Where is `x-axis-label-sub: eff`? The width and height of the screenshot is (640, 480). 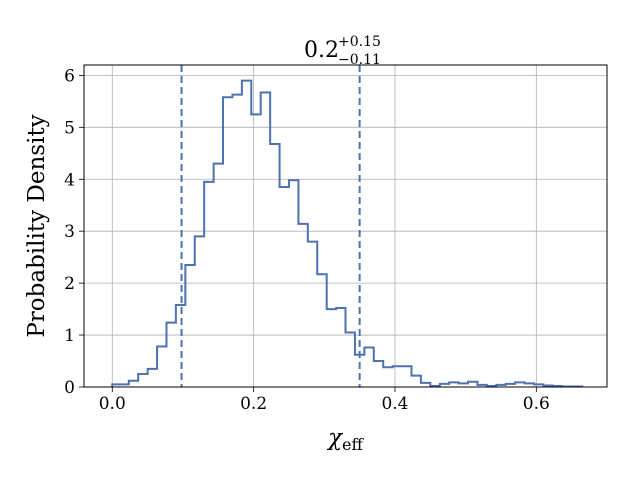
x-axis-label-sub: eff is located at coordinates (353, 444).